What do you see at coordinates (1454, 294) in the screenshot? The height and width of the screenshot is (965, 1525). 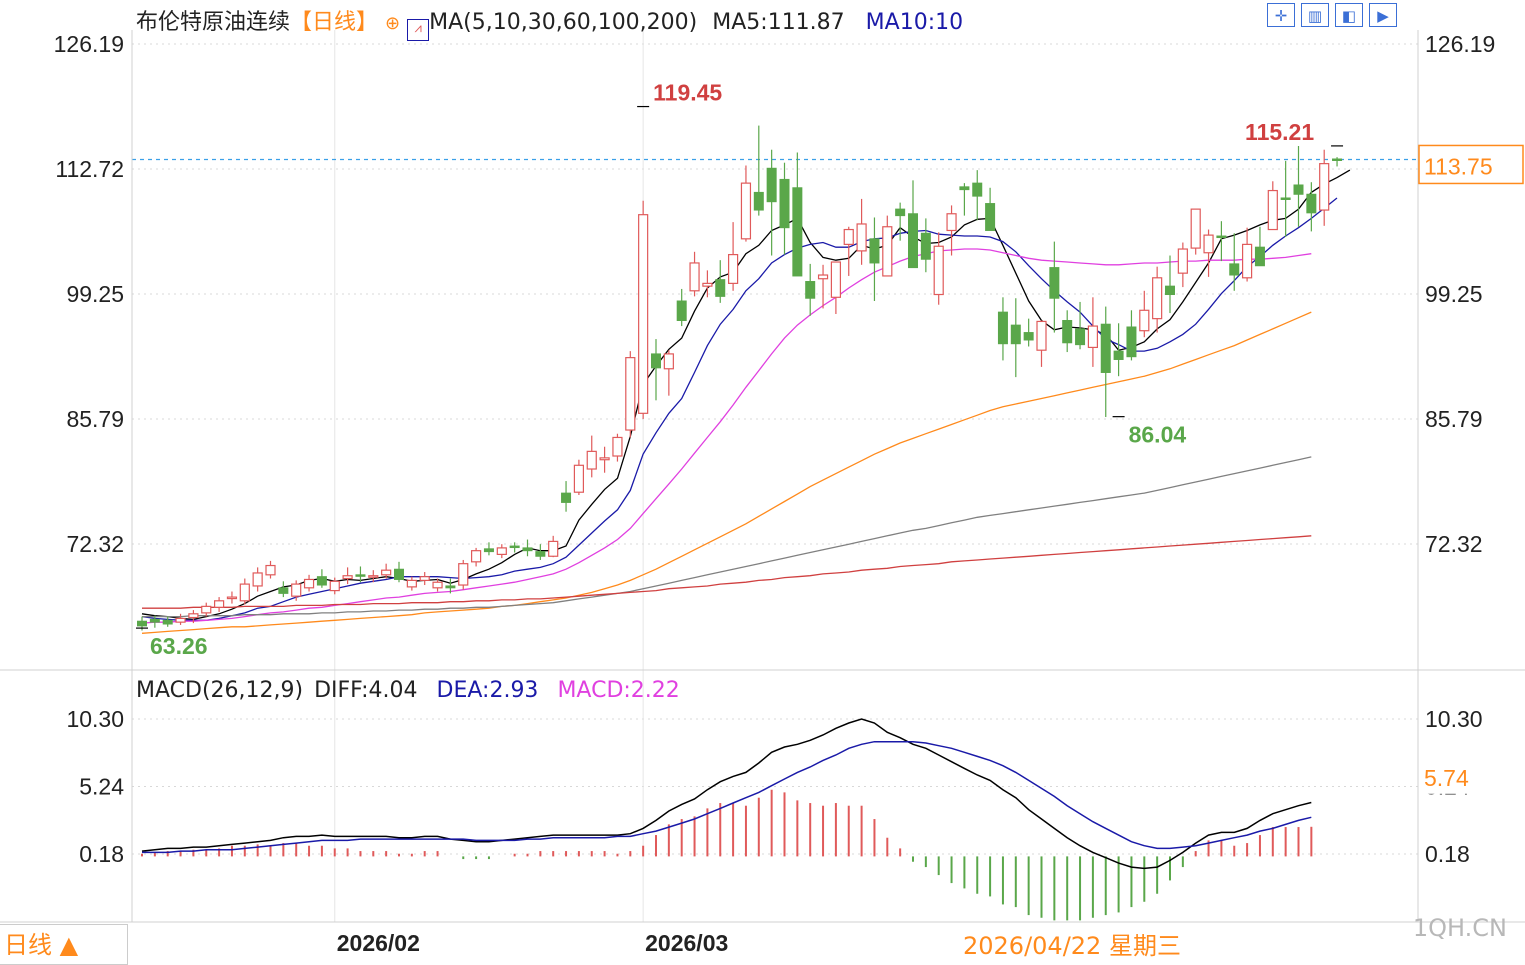 I see `price-tick-right: 99.25` at bounding box center [1454, 294].